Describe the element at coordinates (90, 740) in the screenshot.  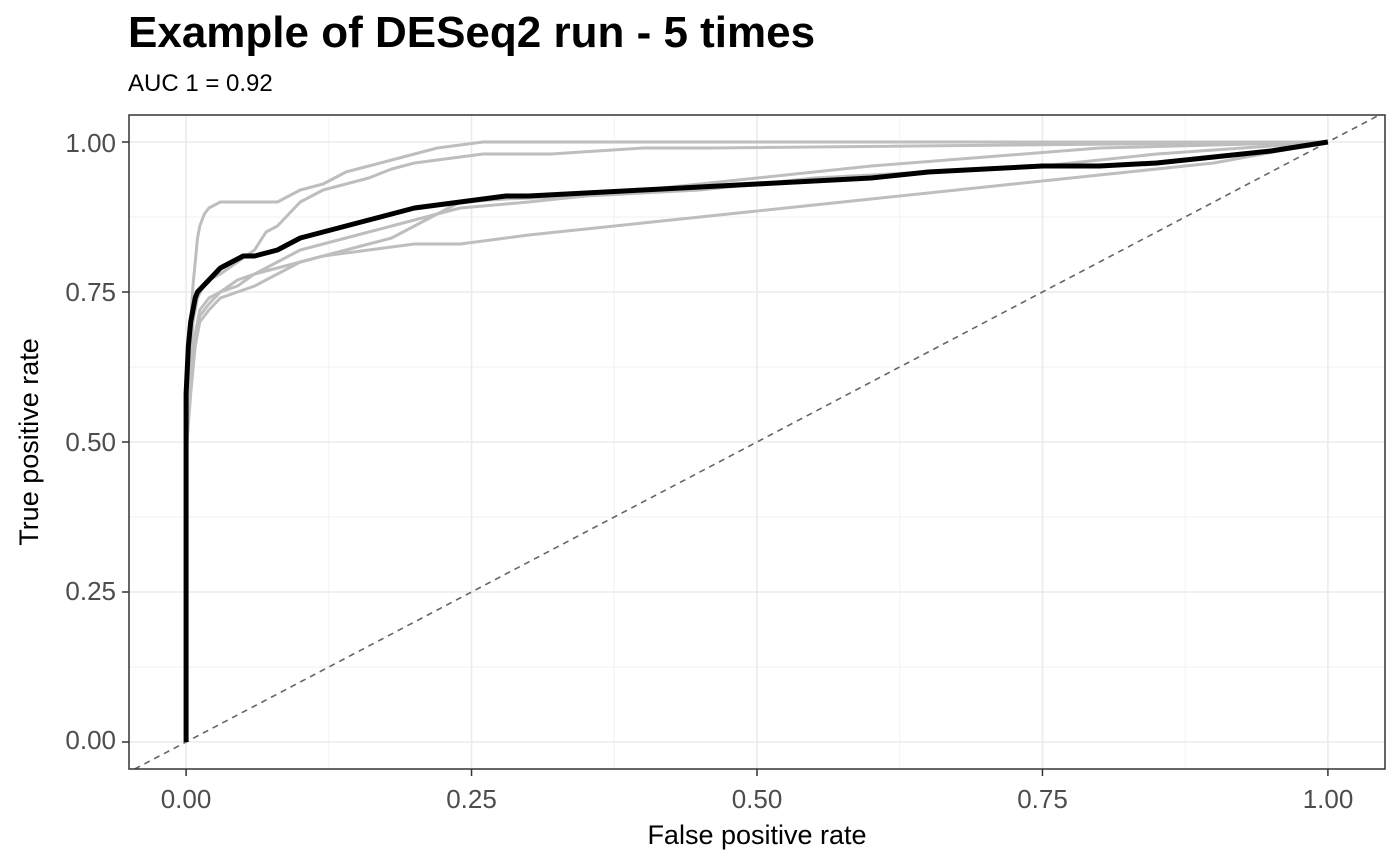
I see `y-tick-label: 0.00` at that location.